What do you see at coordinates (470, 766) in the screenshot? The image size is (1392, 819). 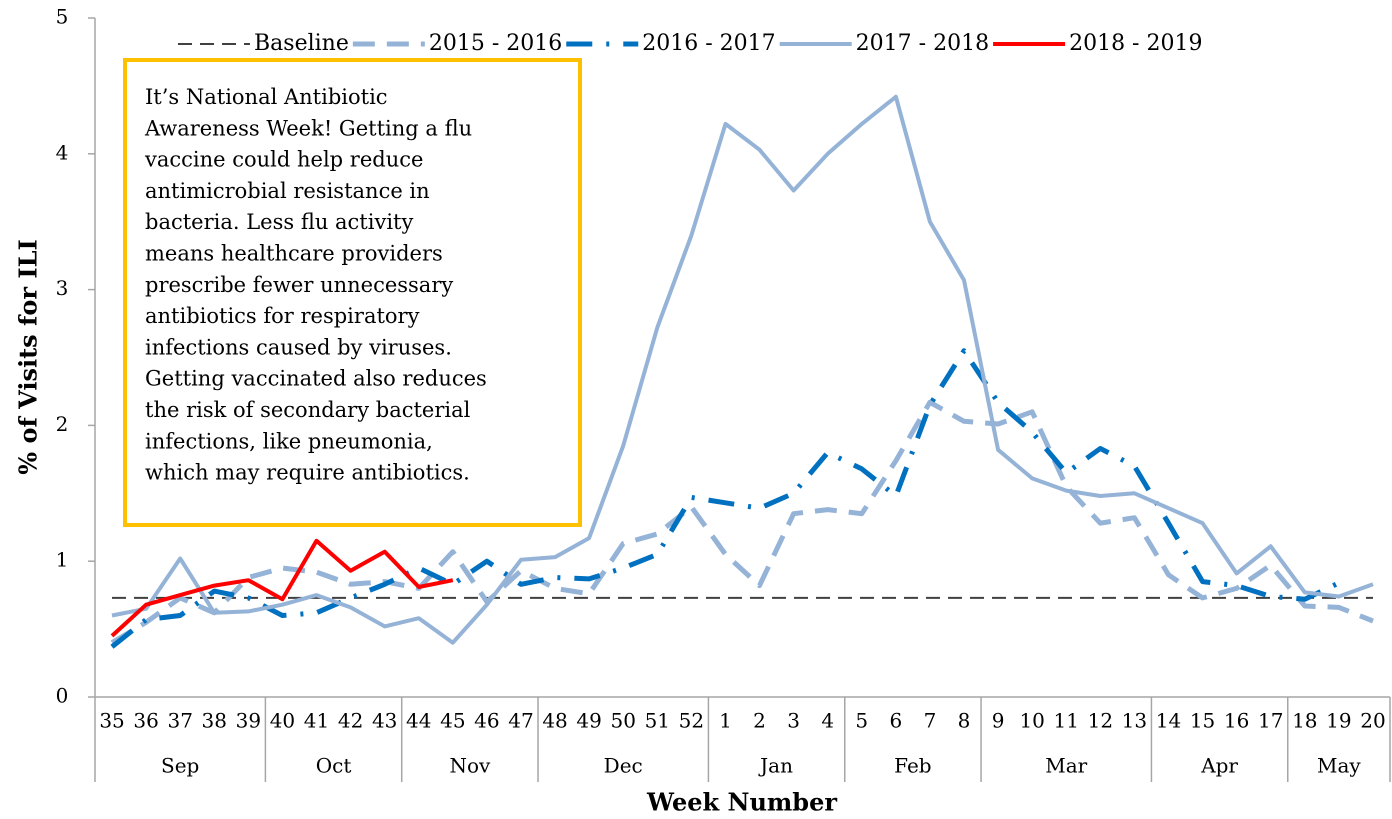 I see `x-group-label: Nov` at bounding box center [470, 766].